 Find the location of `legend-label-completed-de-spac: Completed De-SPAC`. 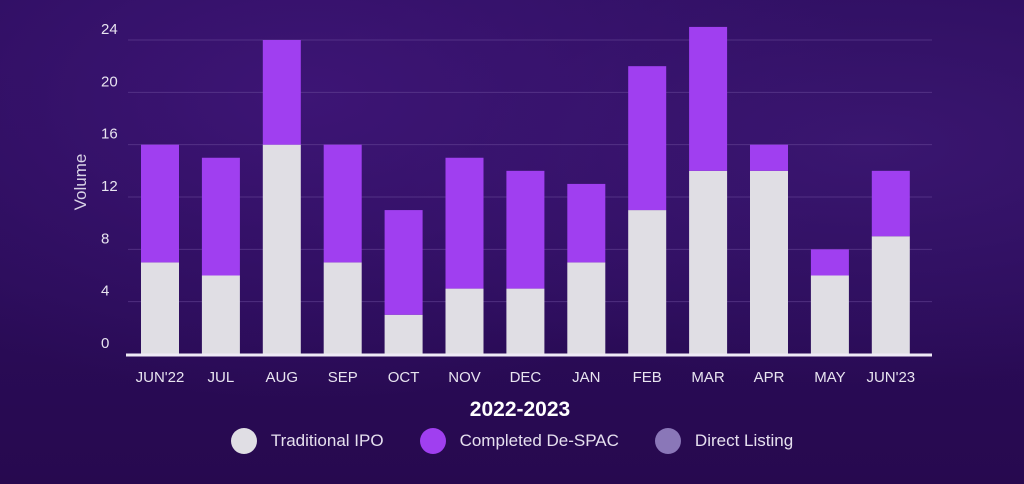

legend-label-completed-de-spac: Completed De-SPAC is located at coordinates (539, 440).